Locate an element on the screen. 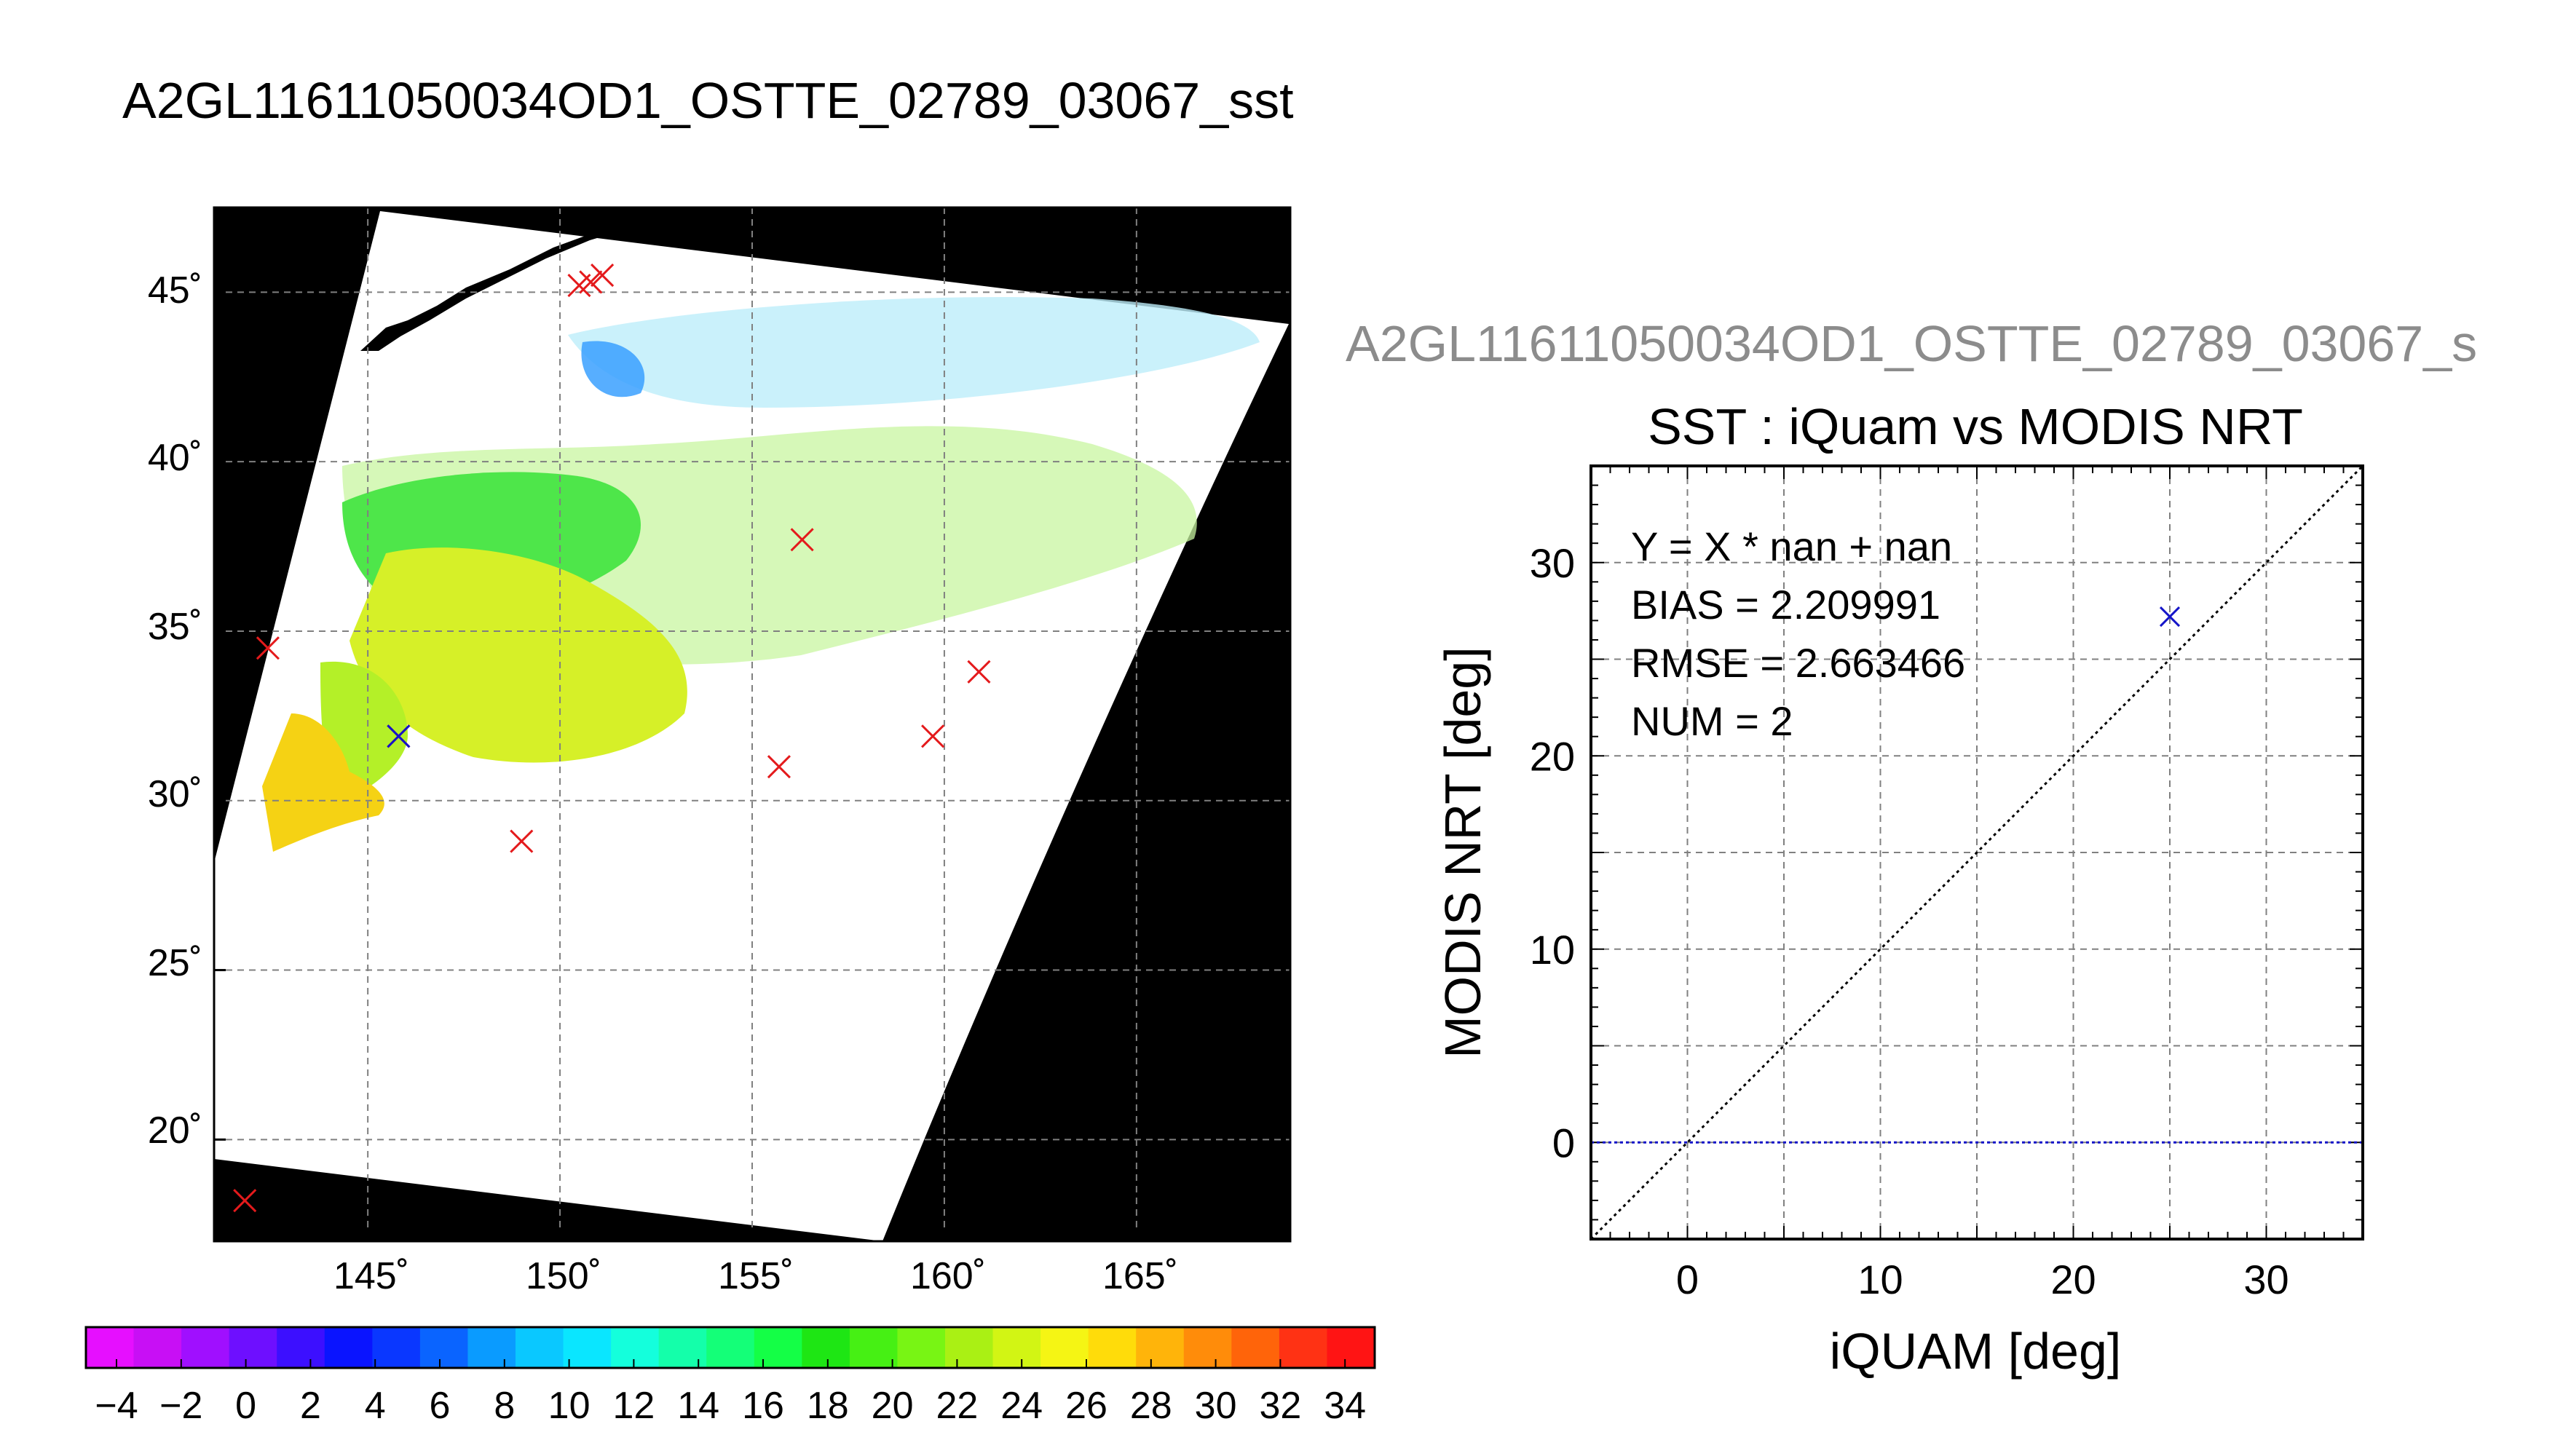 Image resolution: width=2555 pixels, height=1456 pixels. colorbar-tick-label: 8 is located at coordinates (504, 1406).